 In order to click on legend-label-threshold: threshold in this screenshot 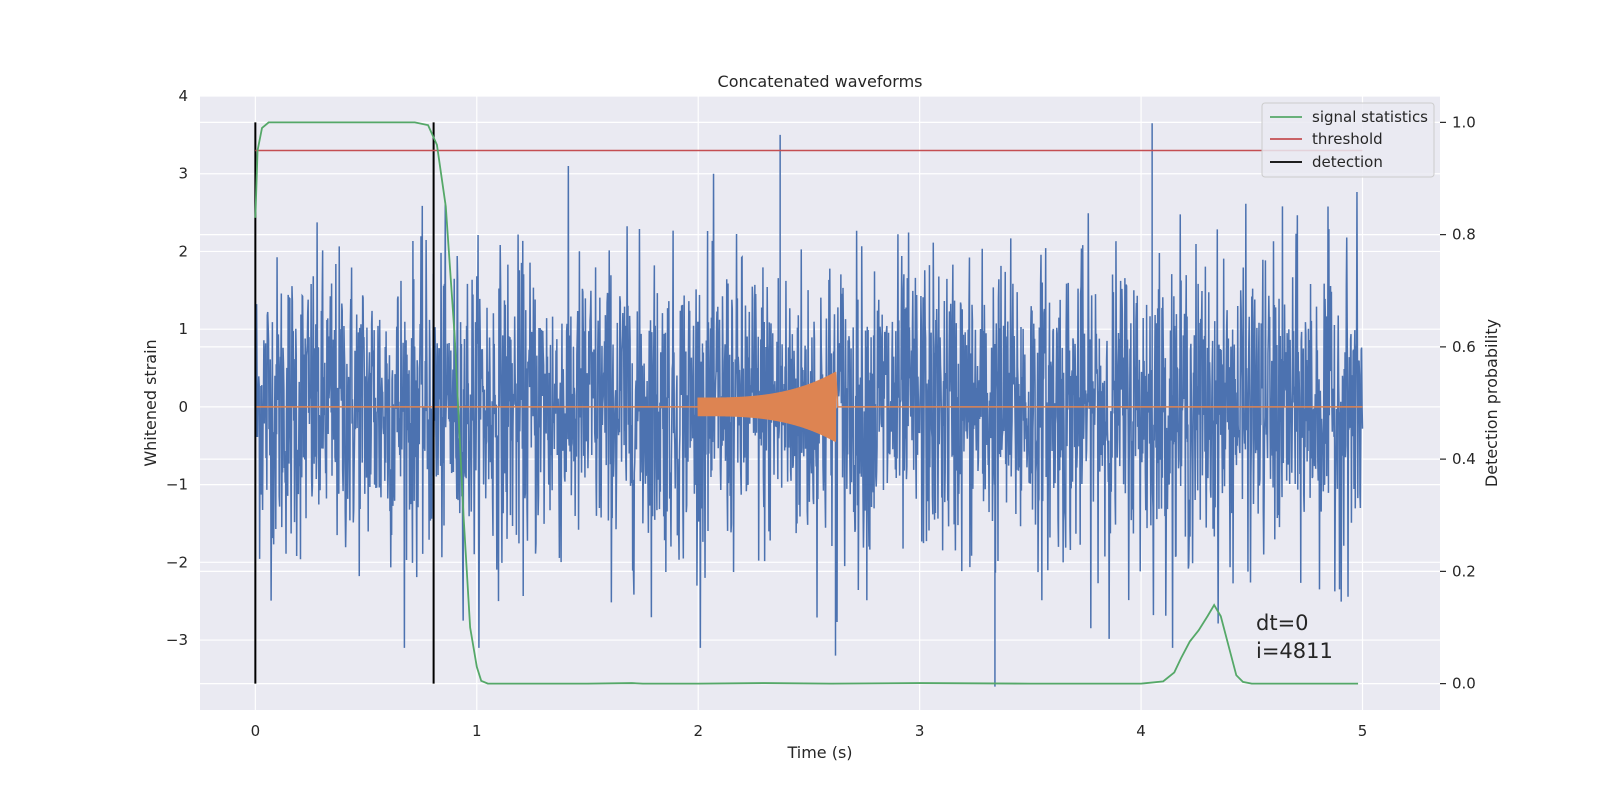, I will do `click(1347, 139)`.